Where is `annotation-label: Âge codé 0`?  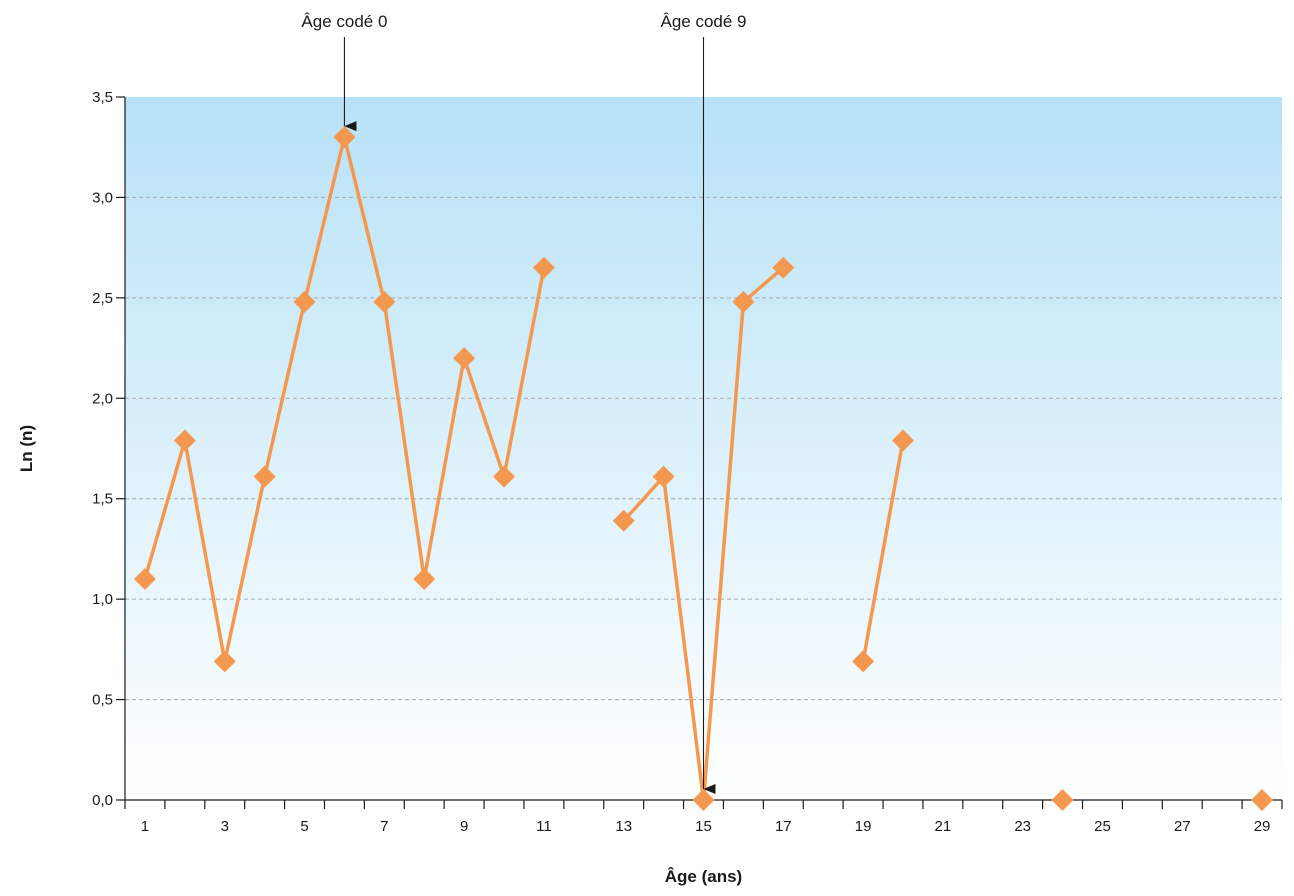
annotation-label: Âge codé 0 is located at coordinates (344, 21).